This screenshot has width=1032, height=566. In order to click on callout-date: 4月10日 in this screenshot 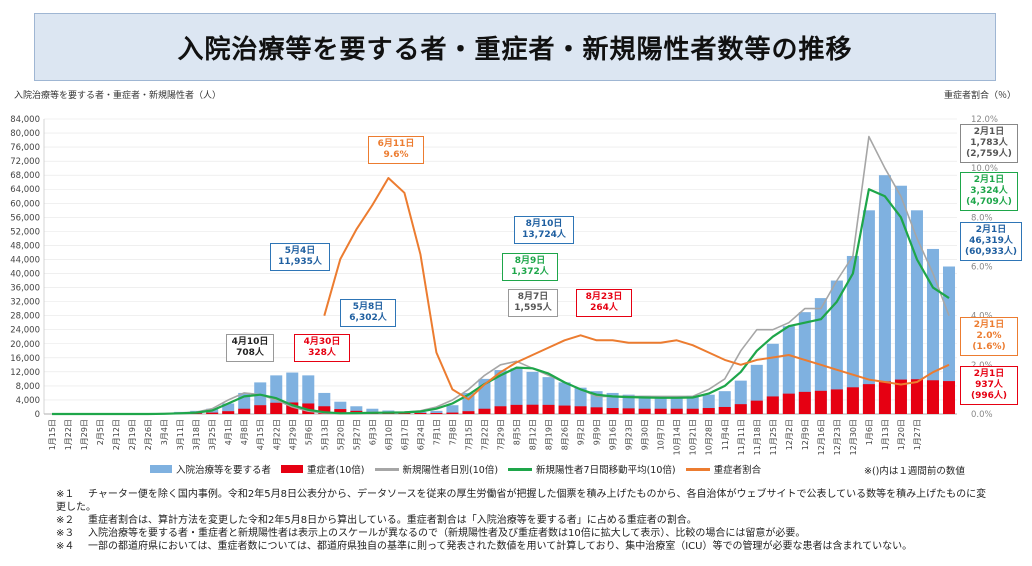, I will do `click(250, 342)`.